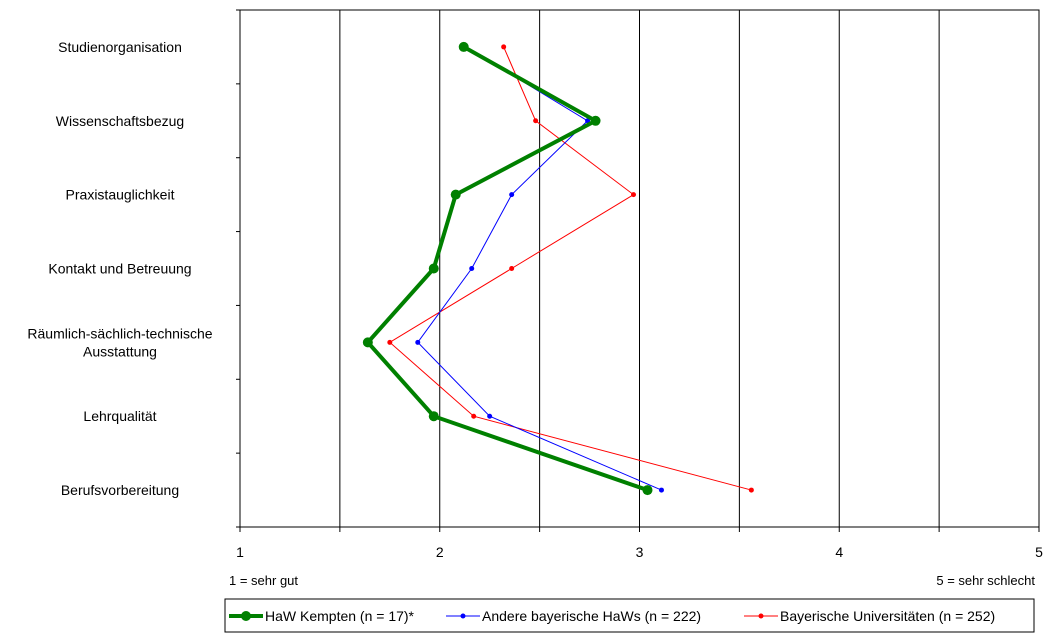 The width and height of the screenshot is (1047, 633). What do you see at coordinates (887, 616) in the screenshot?
I see `legend-label: Bayerische Universitäten (n = 252)` at bounding box center [887, 616].